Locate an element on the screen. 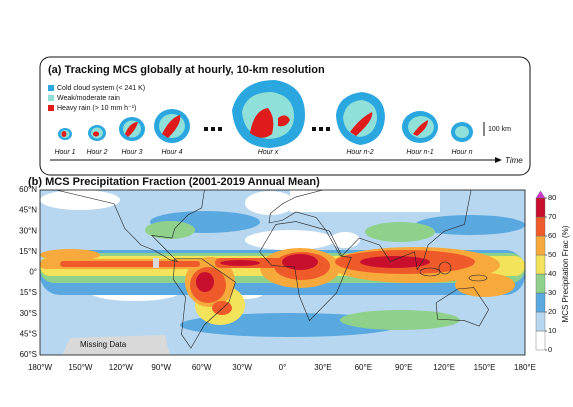  lon-label: 120°E is located at coordinates (444, 367).